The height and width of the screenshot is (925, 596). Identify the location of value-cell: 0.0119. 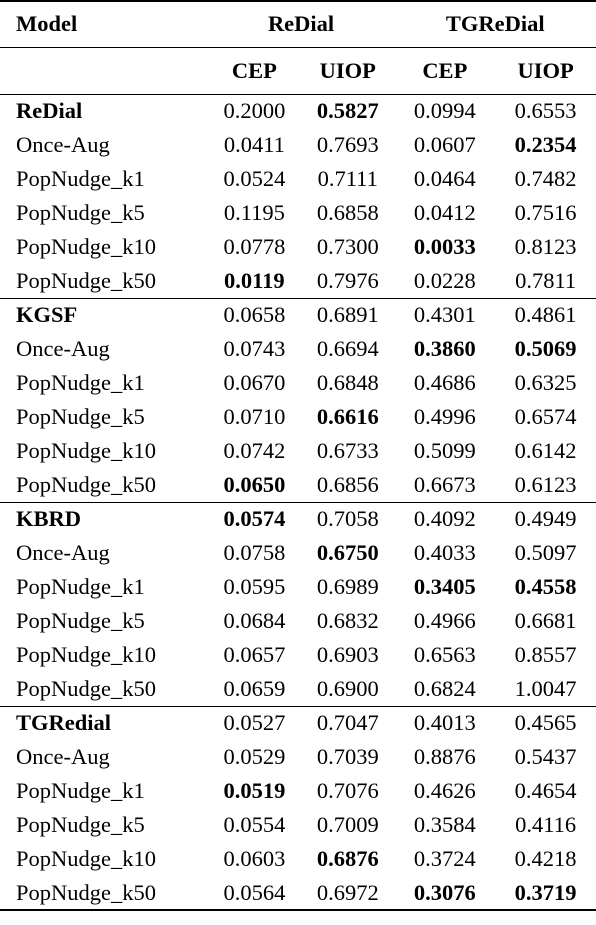
(254, 280).